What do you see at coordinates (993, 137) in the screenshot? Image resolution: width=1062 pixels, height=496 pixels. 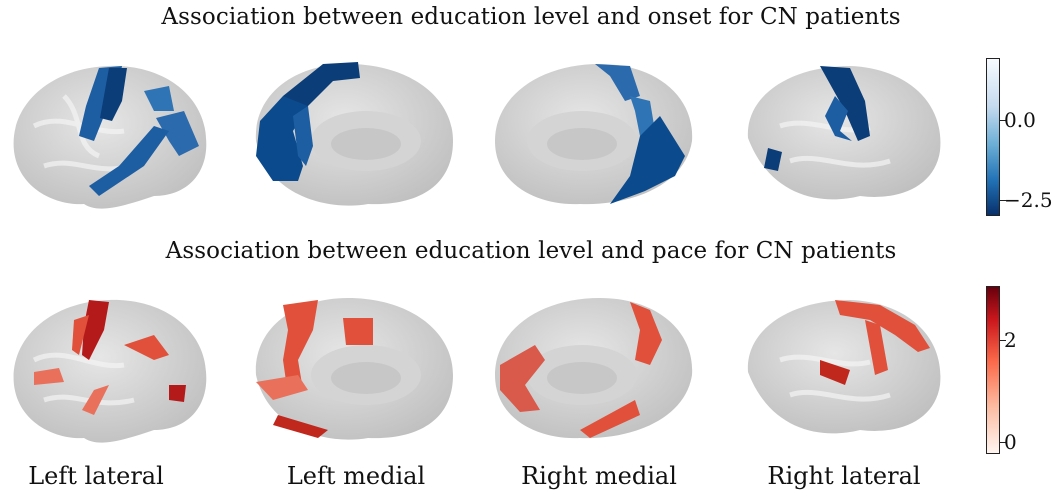 I see `onset-colorbar` at bounding box center [993, 137].